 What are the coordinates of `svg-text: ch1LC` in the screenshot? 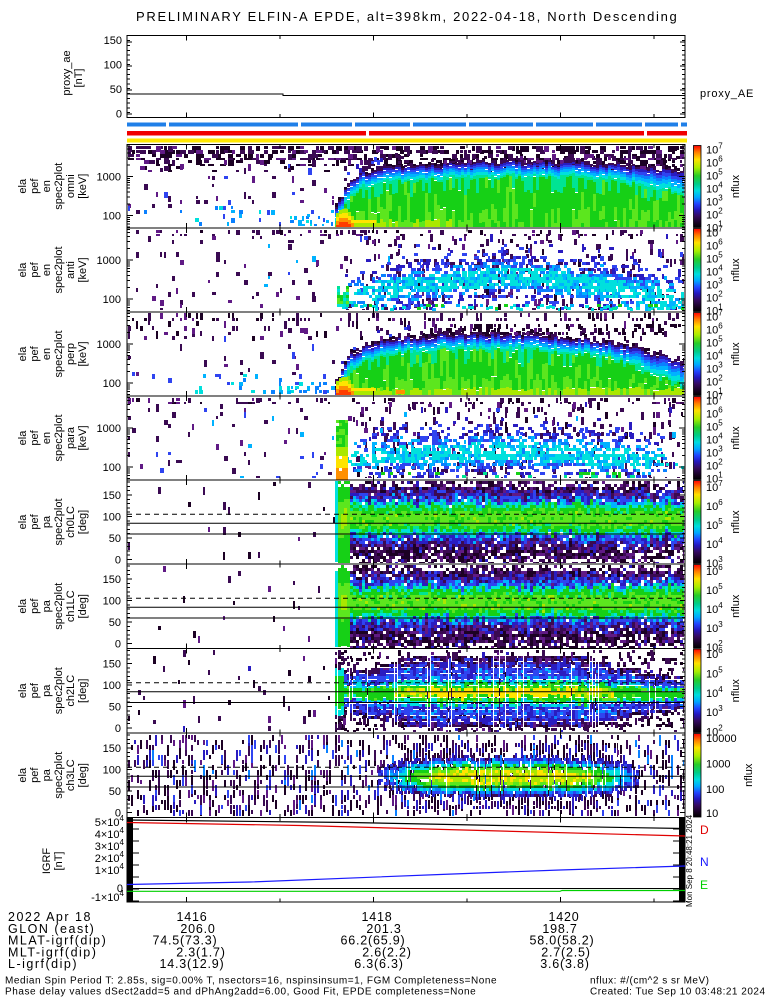 It's located at (71, 606).